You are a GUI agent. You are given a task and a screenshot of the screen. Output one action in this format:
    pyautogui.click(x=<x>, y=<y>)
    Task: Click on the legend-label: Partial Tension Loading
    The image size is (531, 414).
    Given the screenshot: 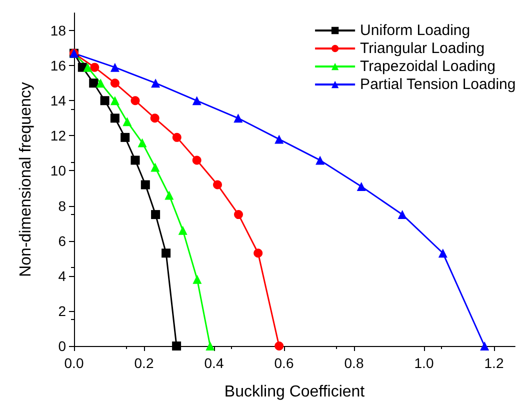 What is the action you would take?
    pyautogui.click(x=438, y=84)
    